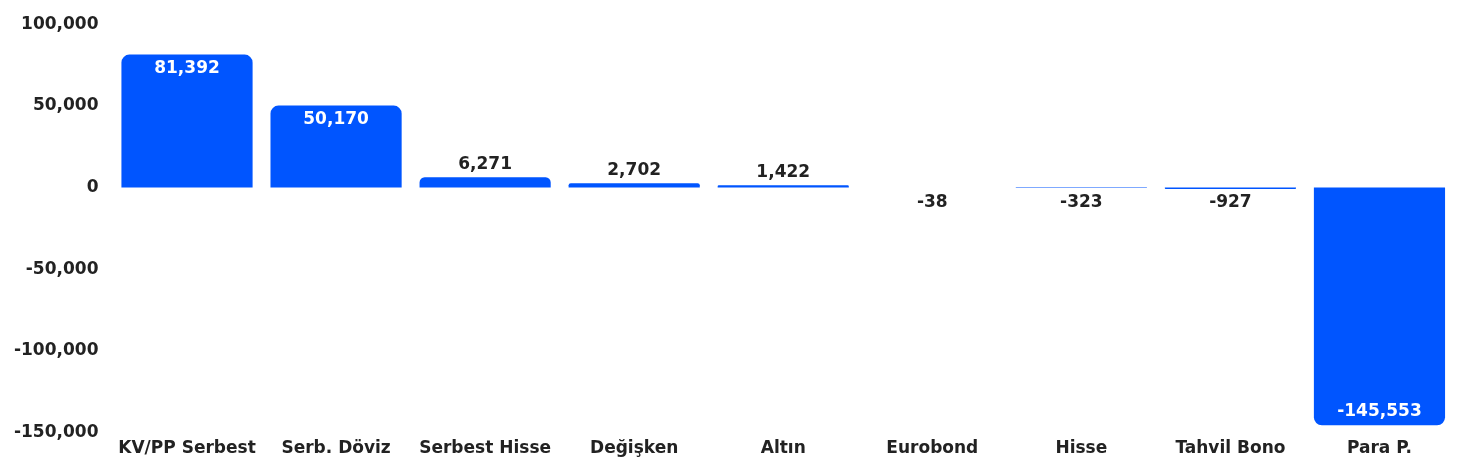  I want to click on y-tick-label: 100,000, so click(60, 22).